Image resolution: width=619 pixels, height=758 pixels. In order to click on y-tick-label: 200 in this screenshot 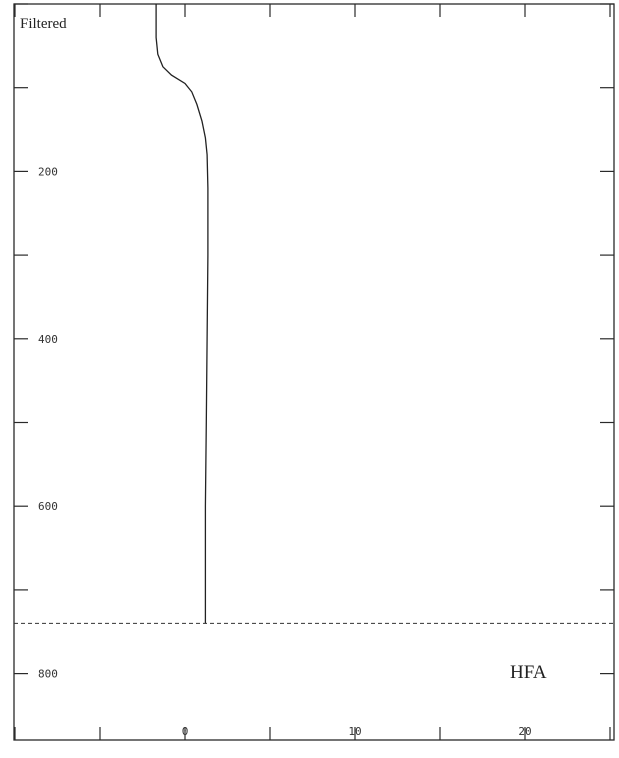, I will do `click(48, 171)`.